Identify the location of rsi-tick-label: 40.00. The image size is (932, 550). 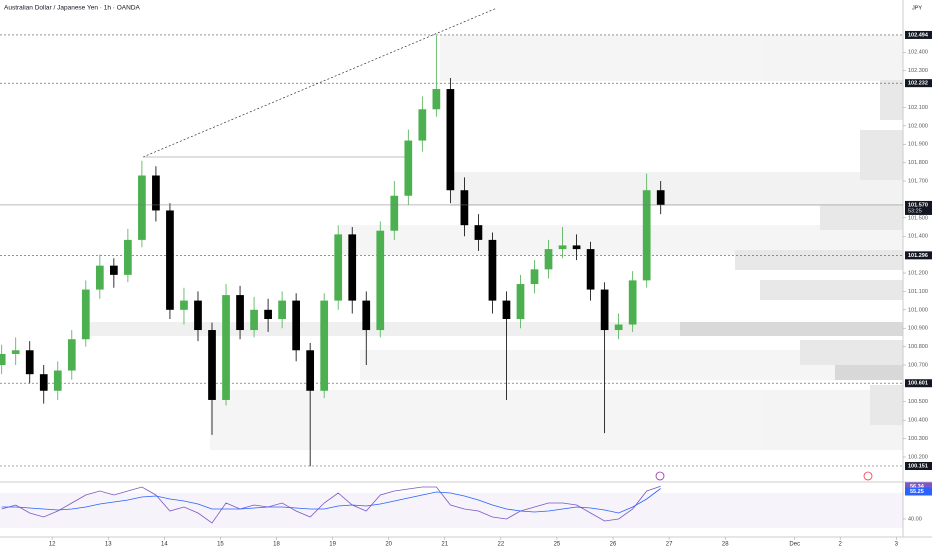
(915, 519).